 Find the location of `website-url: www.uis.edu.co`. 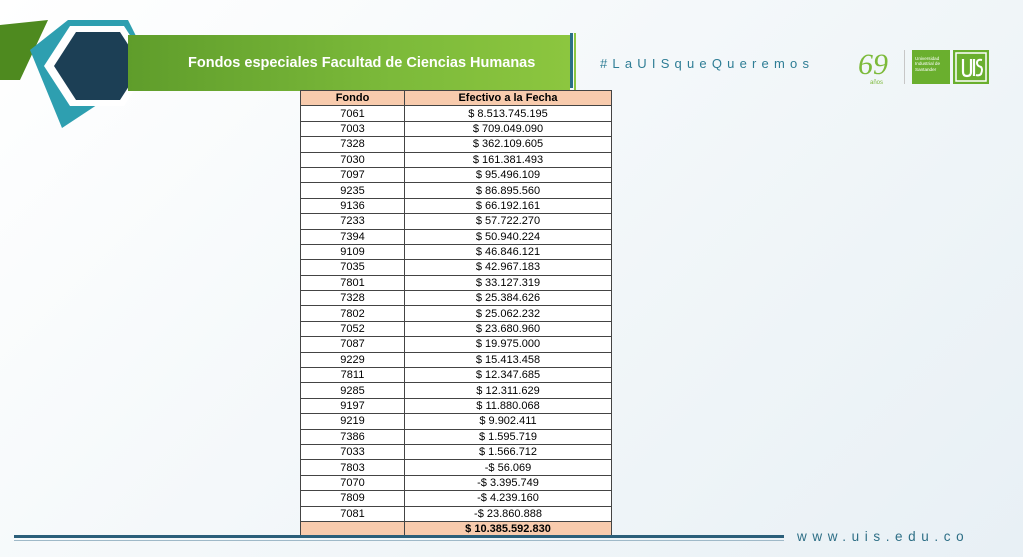

website-url: www.uis.edu.co is located at coordinates (883, 536).